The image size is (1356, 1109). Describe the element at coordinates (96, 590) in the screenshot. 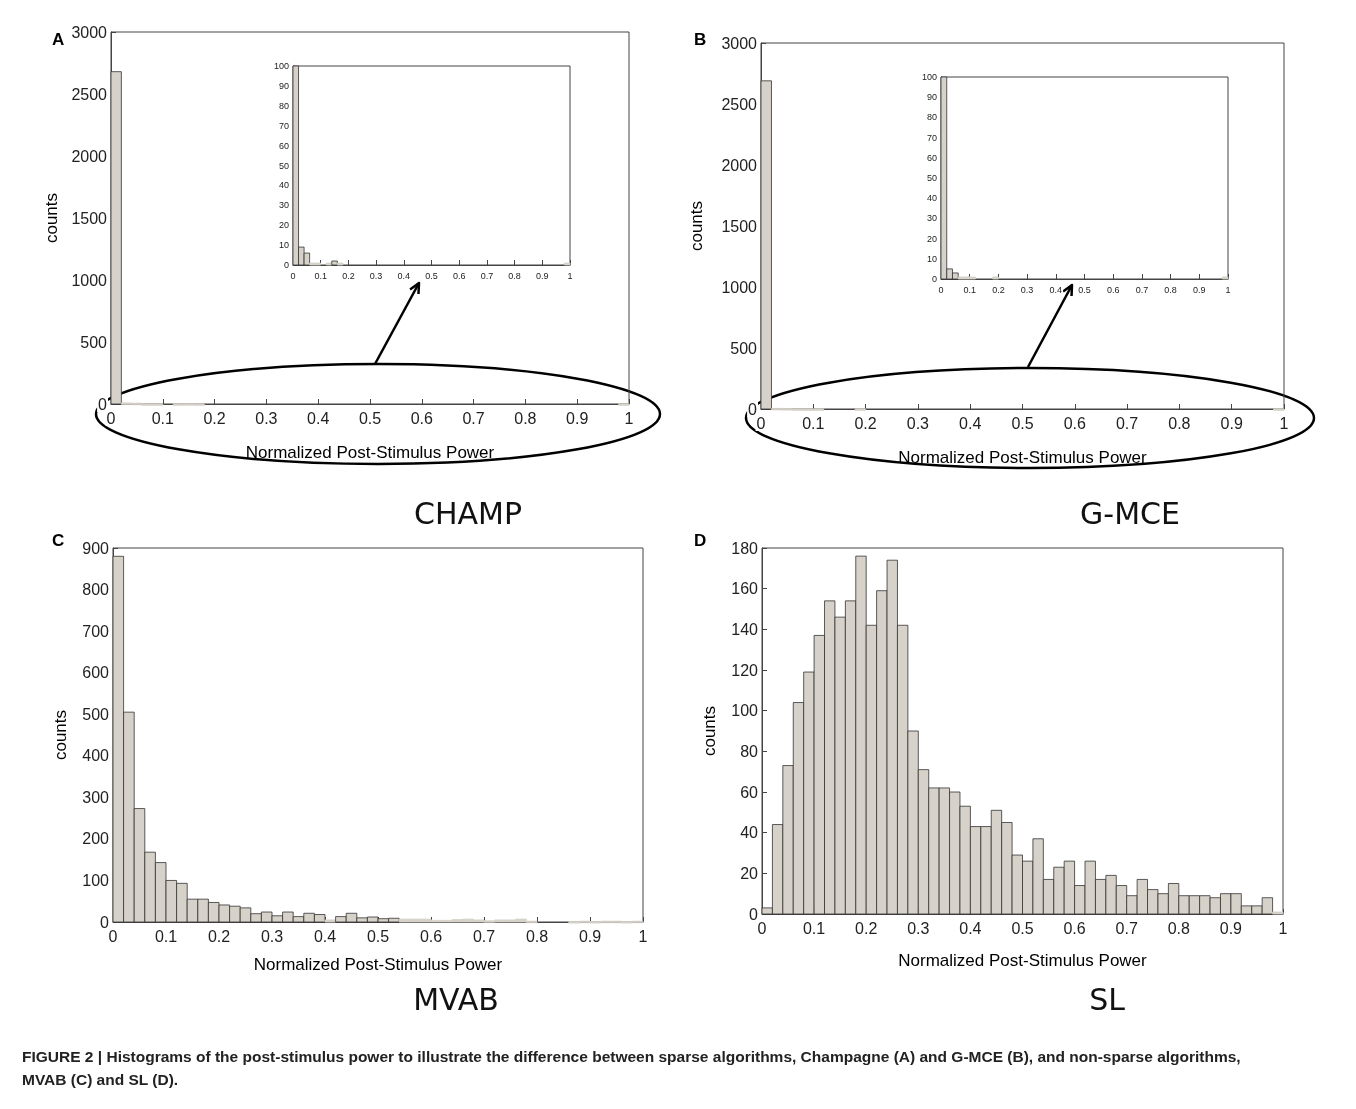

I see `y-tick-label: 800` at that location.